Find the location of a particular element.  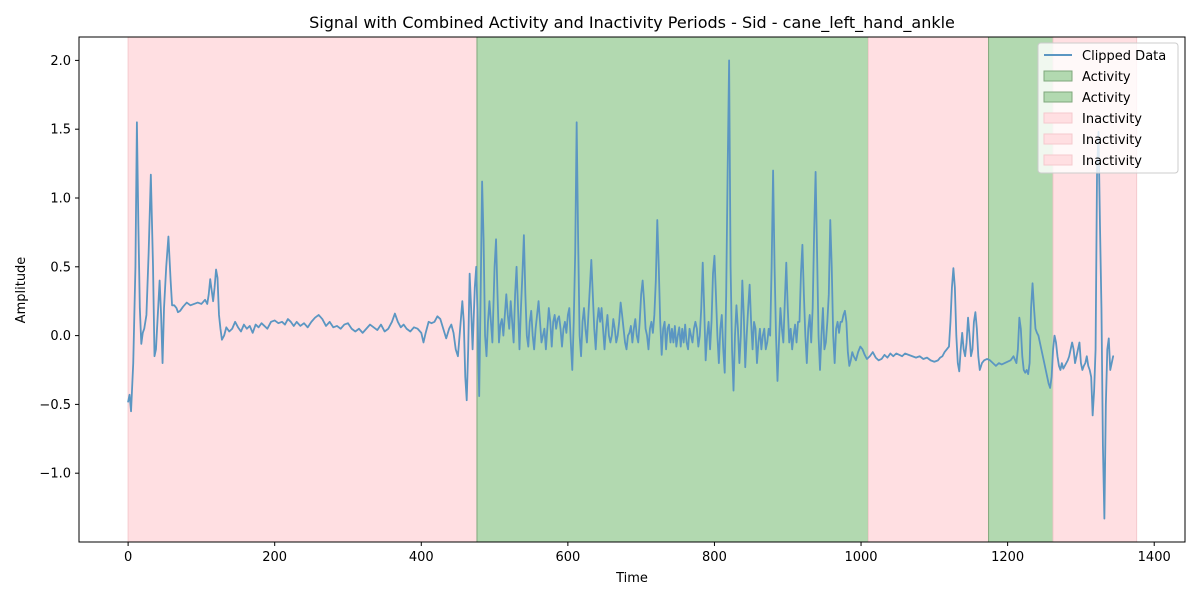

x-tick-label: 400 is located at coordinates (421, 557).